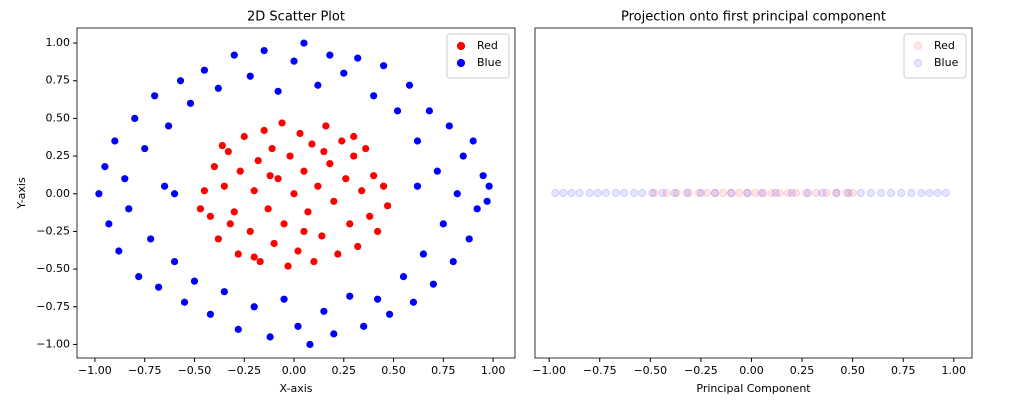 The width and height of the screenshot is (1009, 408). What do you see at coordinates (58, 80) in the screenshot?
I see `y-tick-label: 0.75` at bounding box center [58, 80].